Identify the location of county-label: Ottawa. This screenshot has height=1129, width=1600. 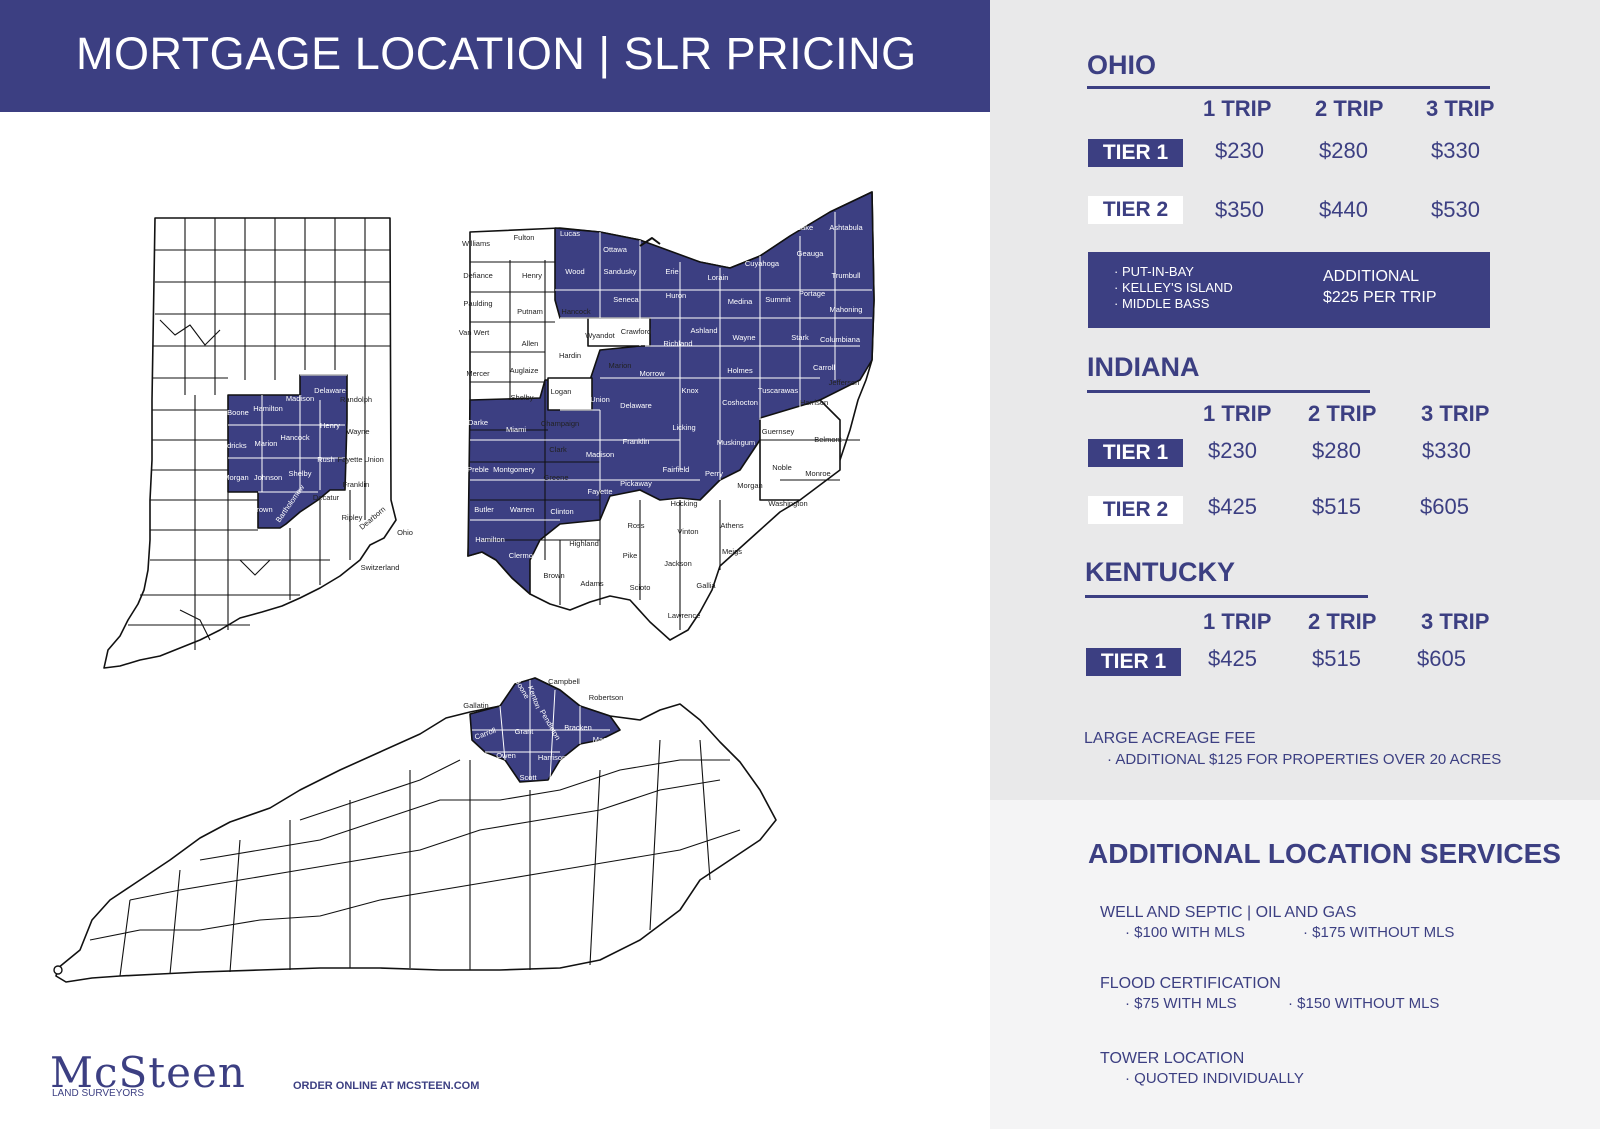
(615, 249).